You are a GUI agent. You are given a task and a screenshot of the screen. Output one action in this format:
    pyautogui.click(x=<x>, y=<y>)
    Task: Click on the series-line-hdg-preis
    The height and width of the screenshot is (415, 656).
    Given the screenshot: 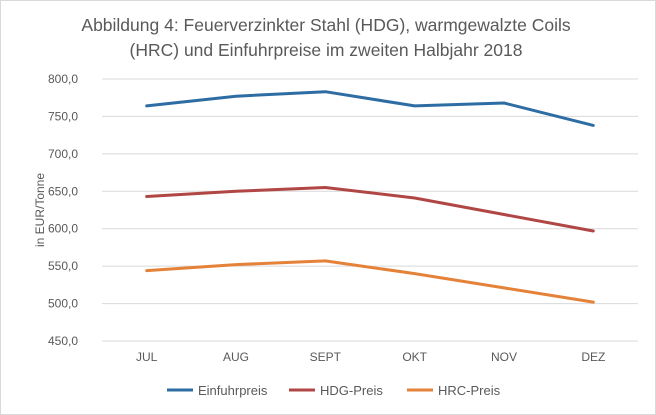 What is the action you would take?
    pyautogui.click(x=370, y=209)
    